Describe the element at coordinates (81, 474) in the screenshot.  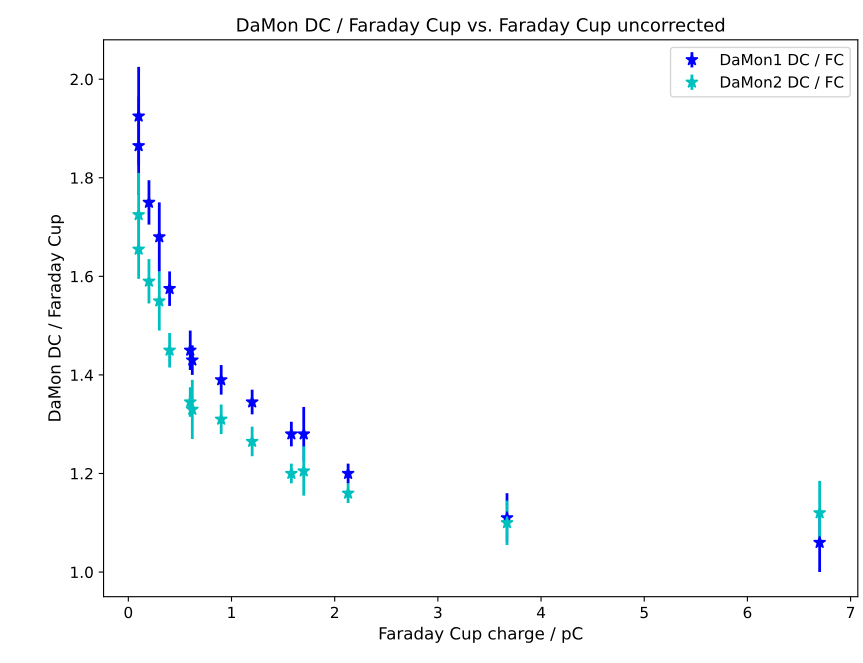
I see `y-tick-label: 1.2` at that location.